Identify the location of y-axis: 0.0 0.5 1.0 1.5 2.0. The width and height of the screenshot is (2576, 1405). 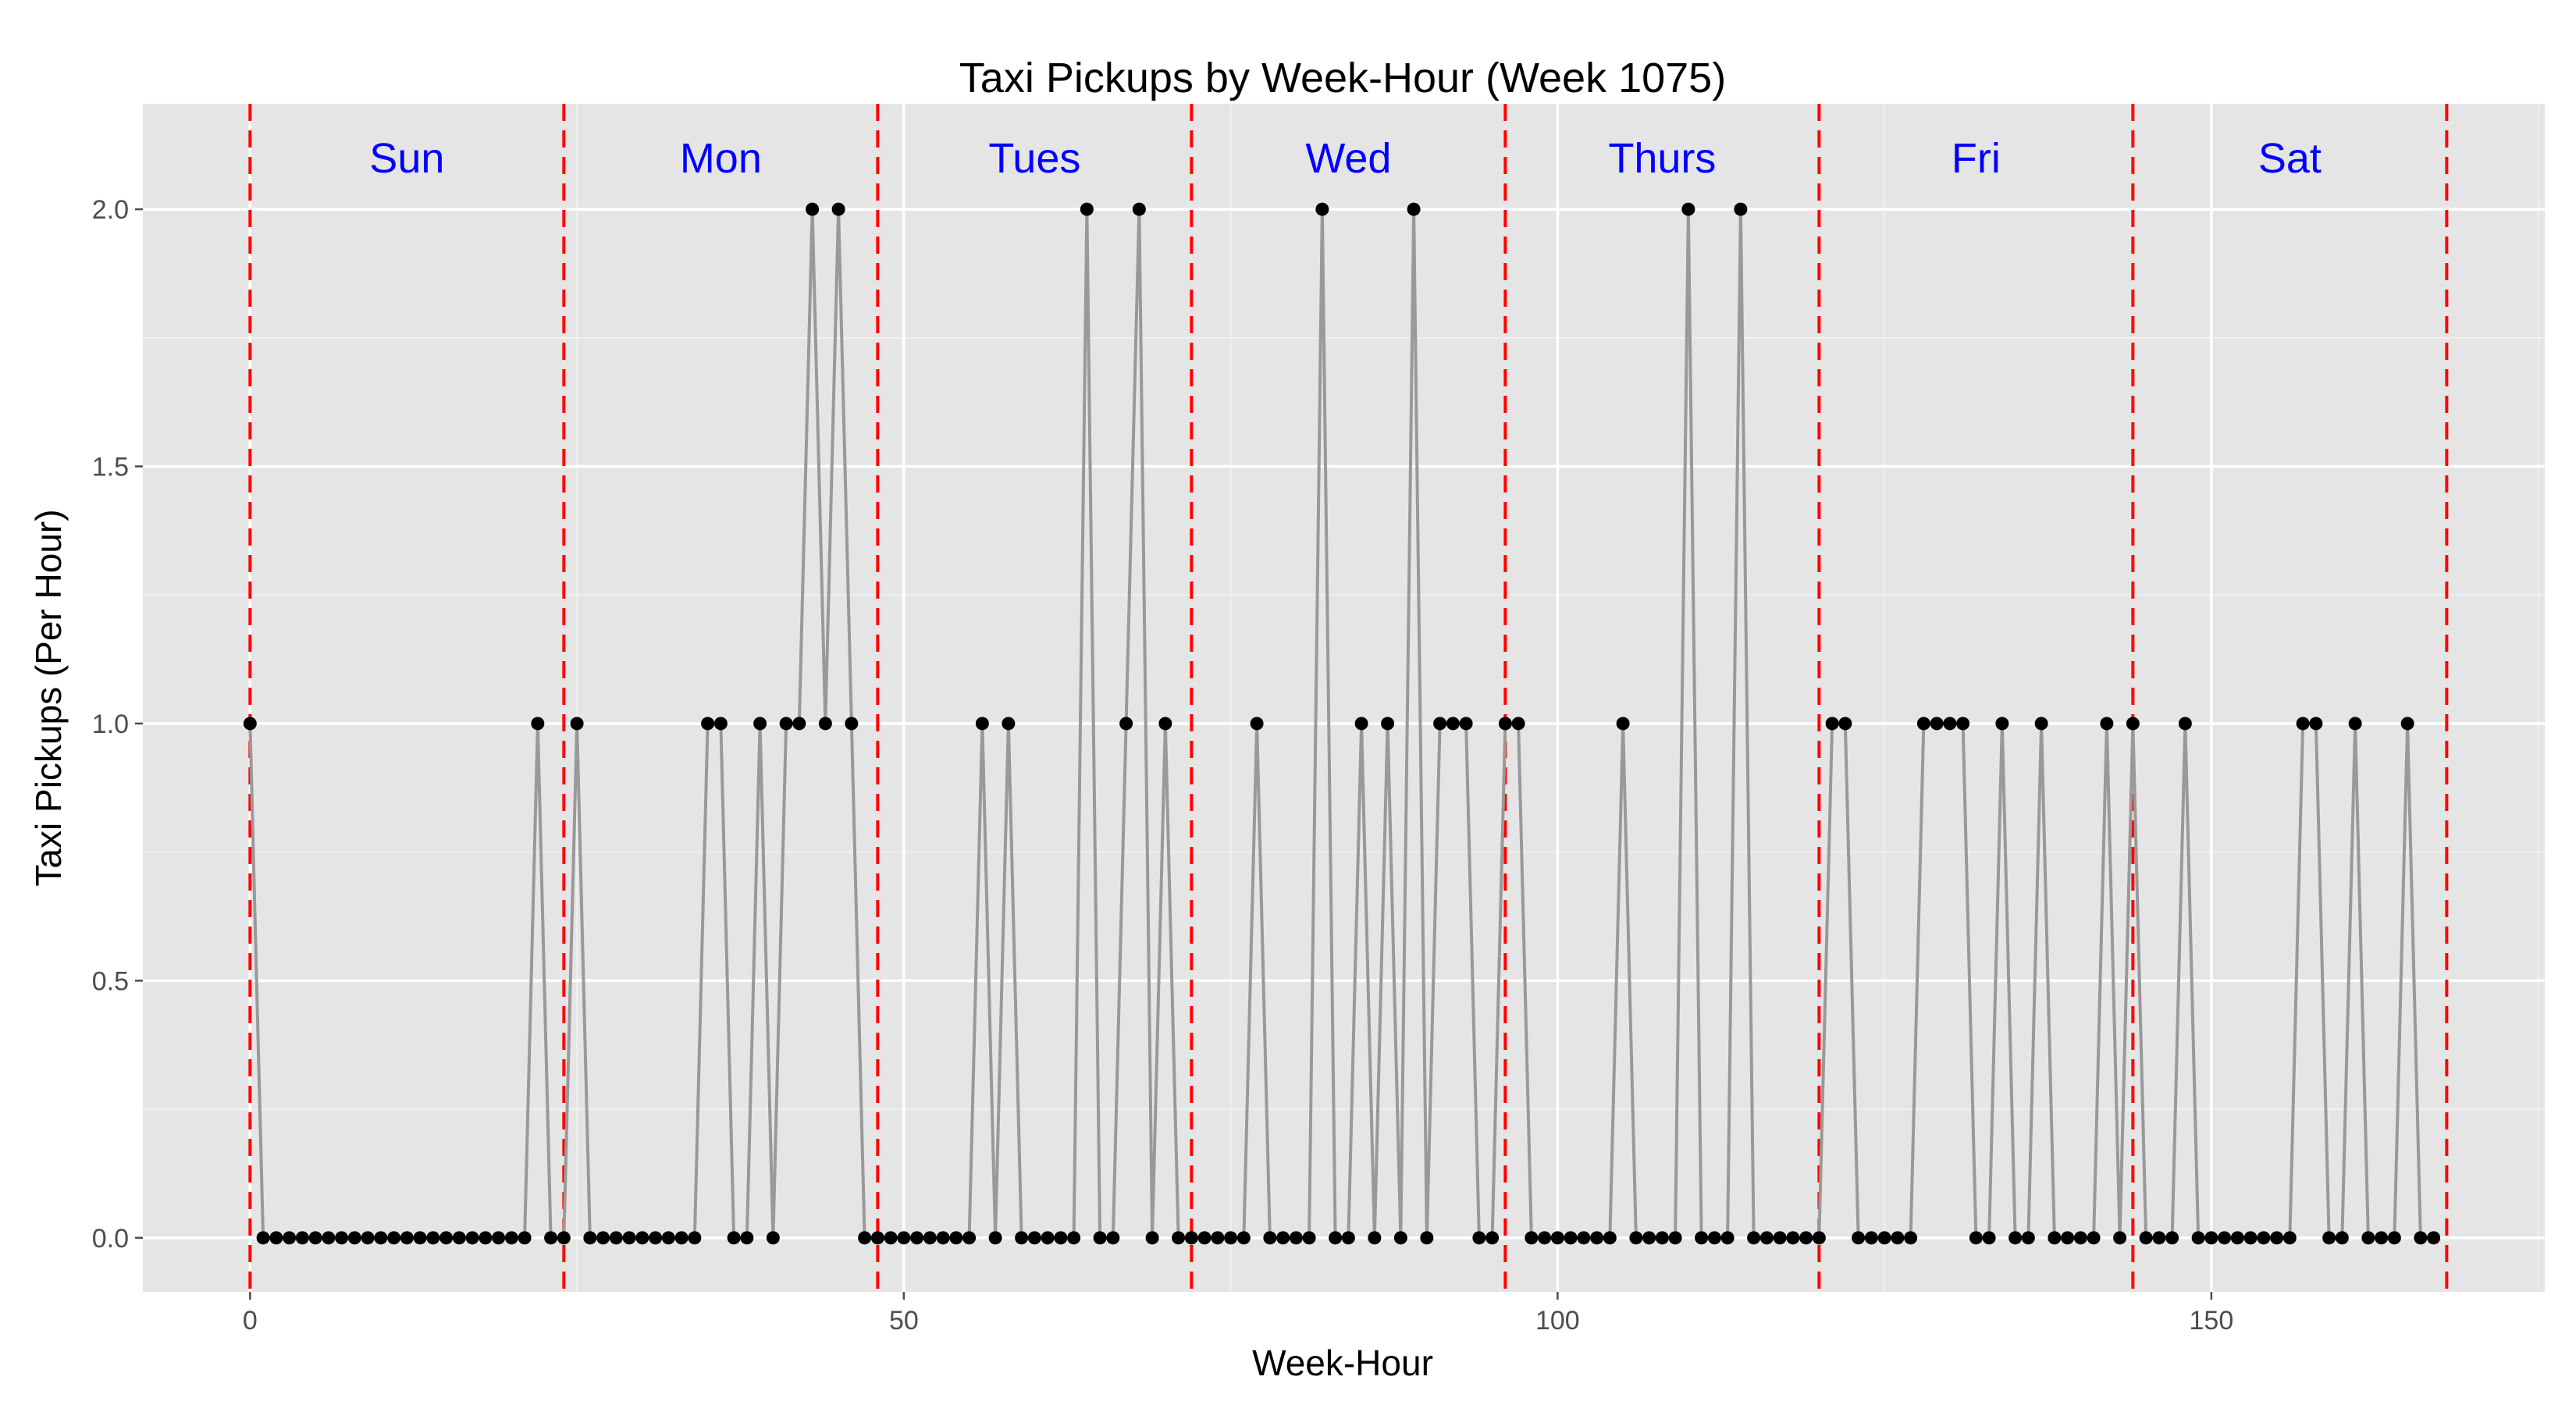
(117, 724).